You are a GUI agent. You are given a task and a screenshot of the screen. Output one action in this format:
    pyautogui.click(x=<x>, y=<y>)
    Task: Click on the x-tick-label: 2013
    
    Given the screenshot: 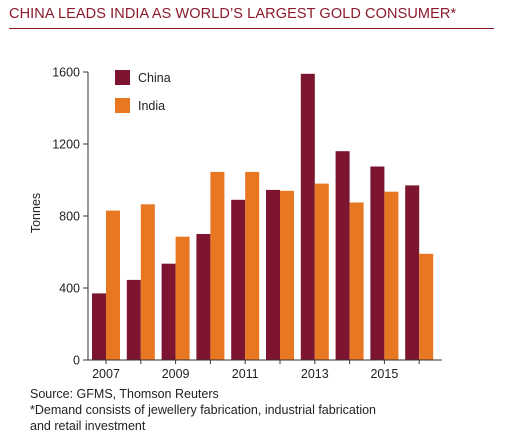 What is the action you would take?
    pyautogui.click(x=315, y=374)
    